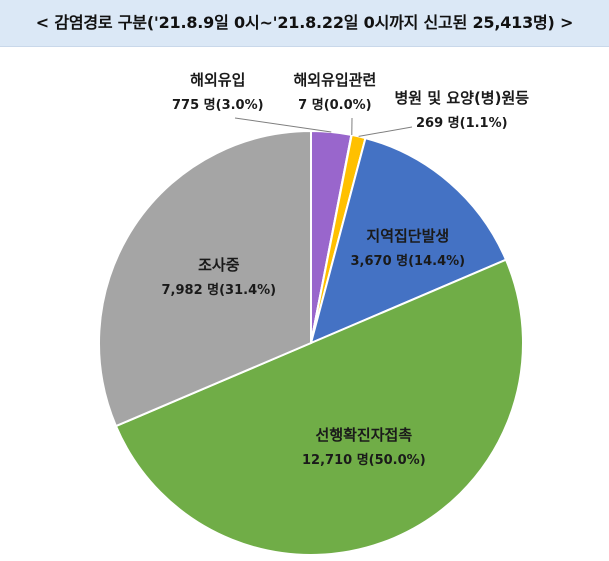 Image resolution: width=609 pixels, height=561 pixels. What do you see at coordinates (219, 265) in the screenshot?
I see `slice-name-label: 조사중` at bounding box center [219, 265].